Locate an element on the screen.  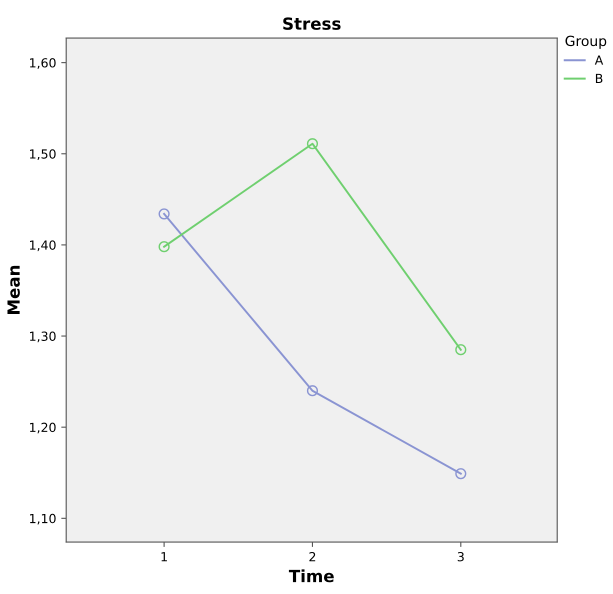
legend-label: B is located at coordinates (599, 78).